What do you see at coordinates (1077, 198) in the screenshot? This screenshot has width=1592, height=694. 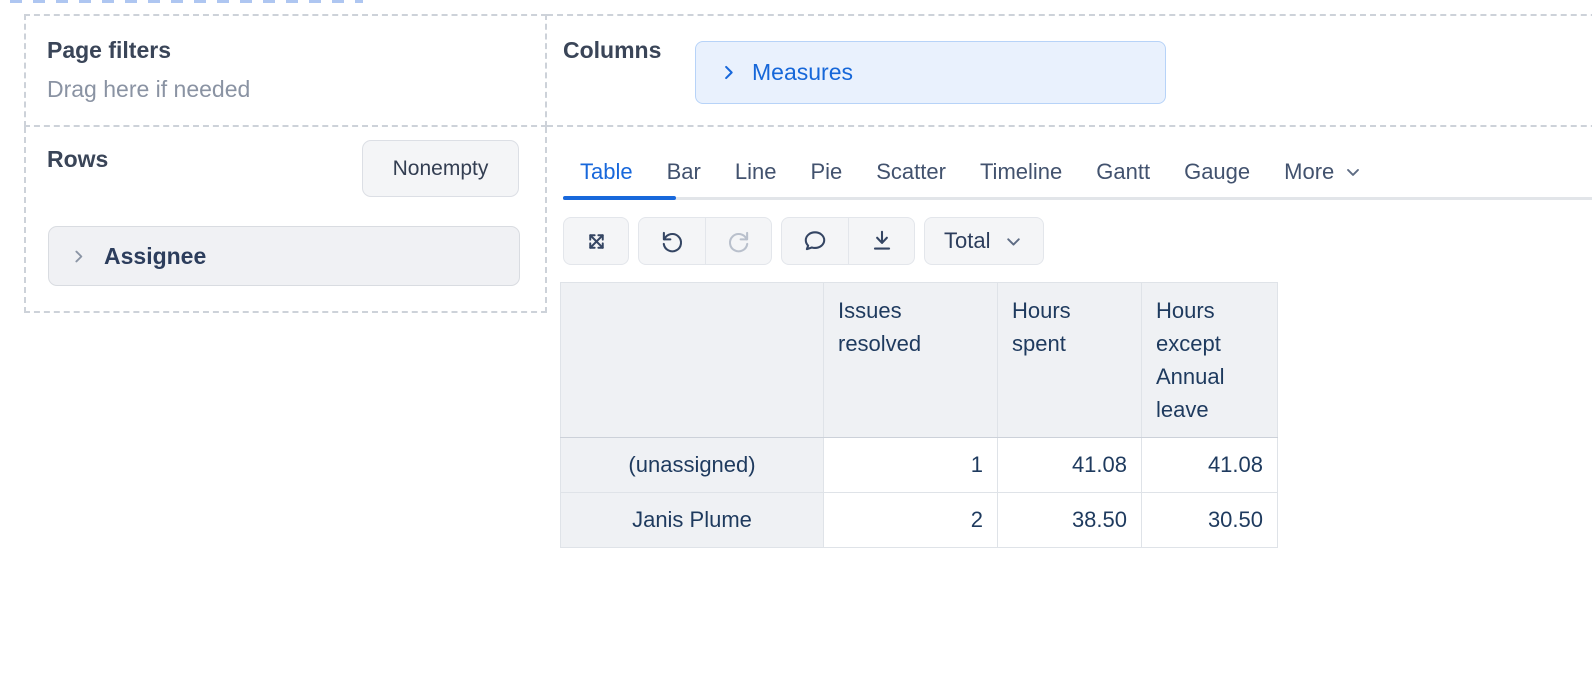 I see `tabs-underline` at bounding box center [1077, 198].